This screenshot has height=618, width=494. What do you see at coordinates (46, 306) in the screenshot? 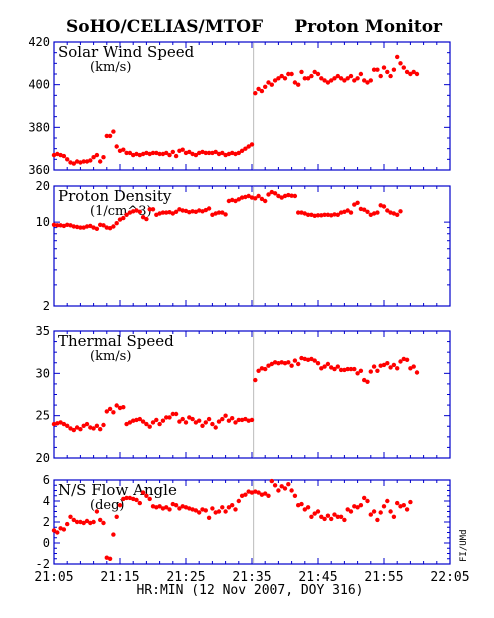
I see `y-tick-label: 2` at bounding box center [46, 306].